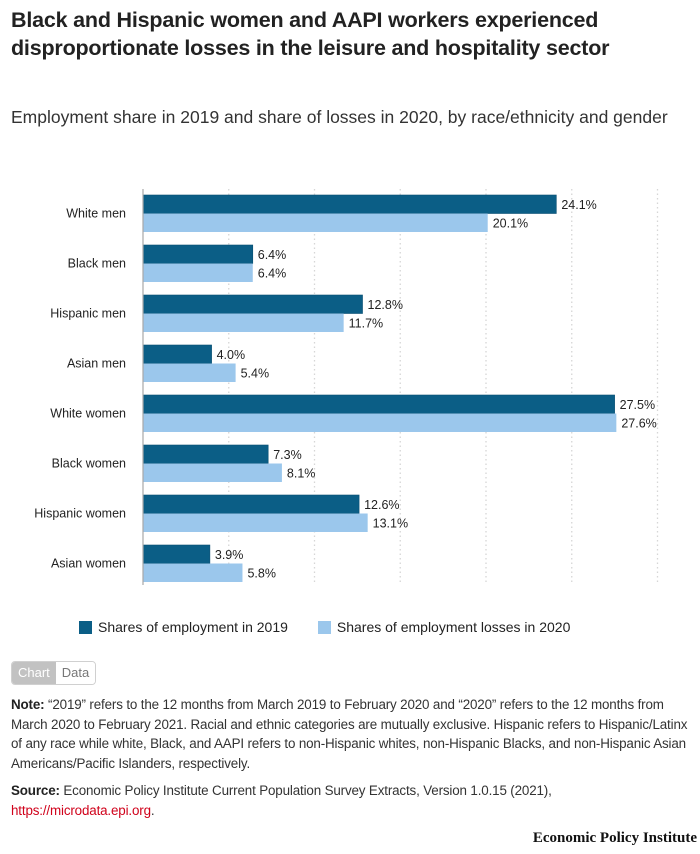 This screenshot has width=700, height=854. Describe the element at coordinates (637, 405) in the screenshot. I see `data-label: 27.5%` at that location.